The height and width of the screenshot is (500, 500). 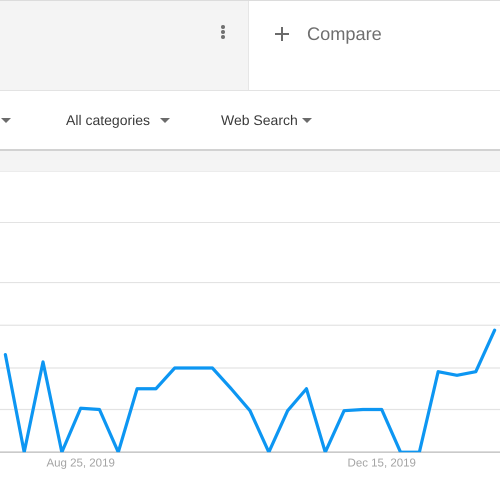 I want to click on x-tick-label: Dec 15, 2019, so click(x=382, y=463).